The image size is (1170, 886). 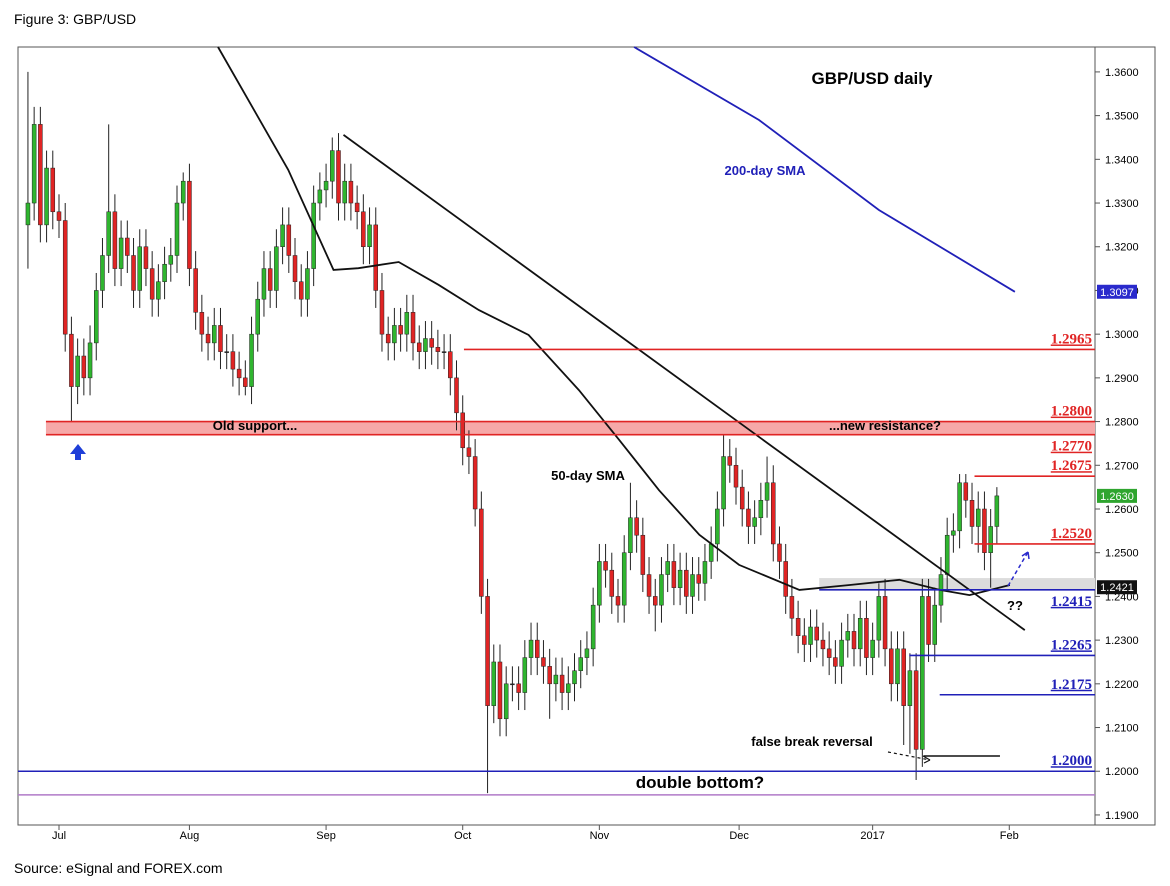 What do you see at coordinates (600, 836) in the screenshot?
I see `x-tick-label: Nov` at bounding box center [600, 836].